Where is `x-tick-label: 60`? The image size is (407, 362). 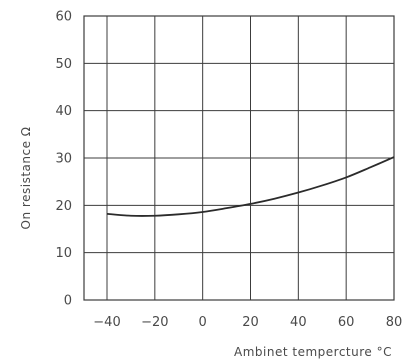 x-tick-label: 60 is located at coordinates (346, 322).